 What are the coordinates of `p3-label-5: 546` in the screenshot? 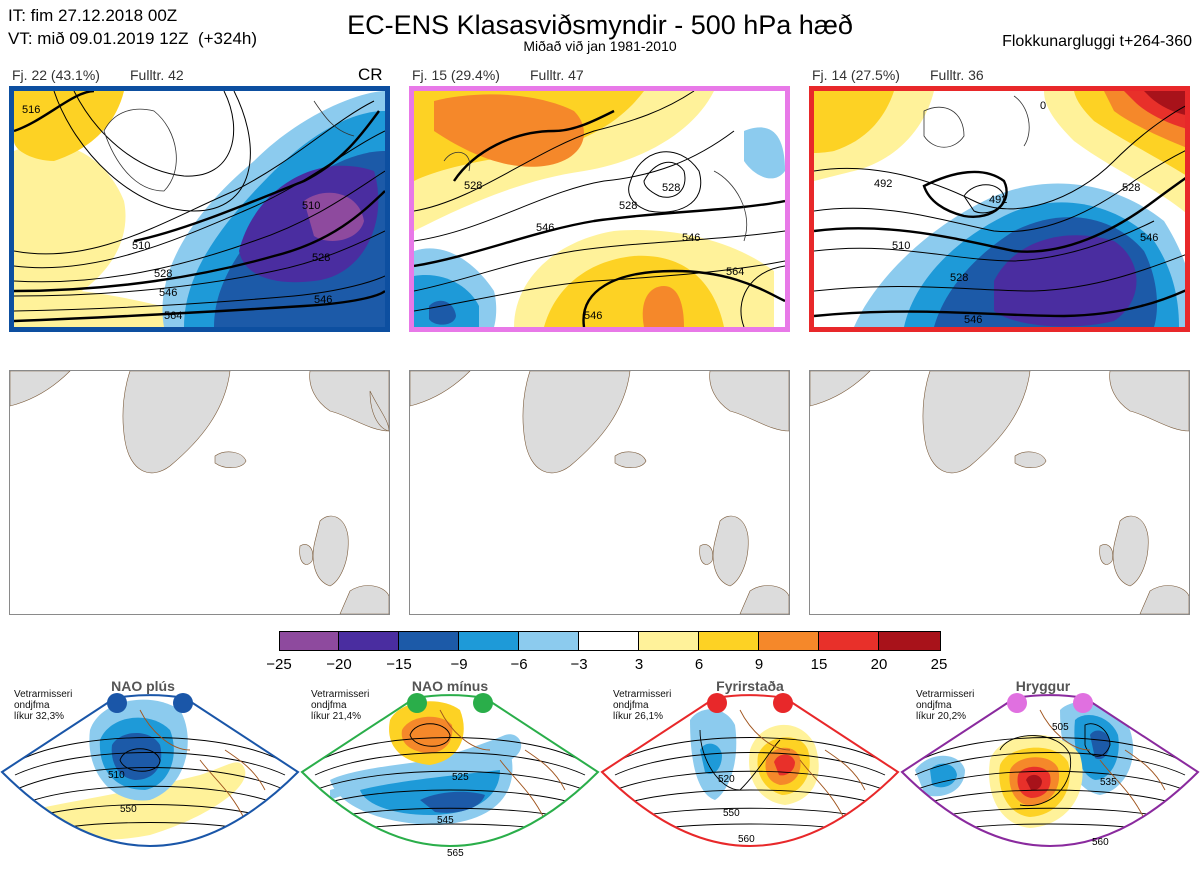 It's located at (1149, 238).